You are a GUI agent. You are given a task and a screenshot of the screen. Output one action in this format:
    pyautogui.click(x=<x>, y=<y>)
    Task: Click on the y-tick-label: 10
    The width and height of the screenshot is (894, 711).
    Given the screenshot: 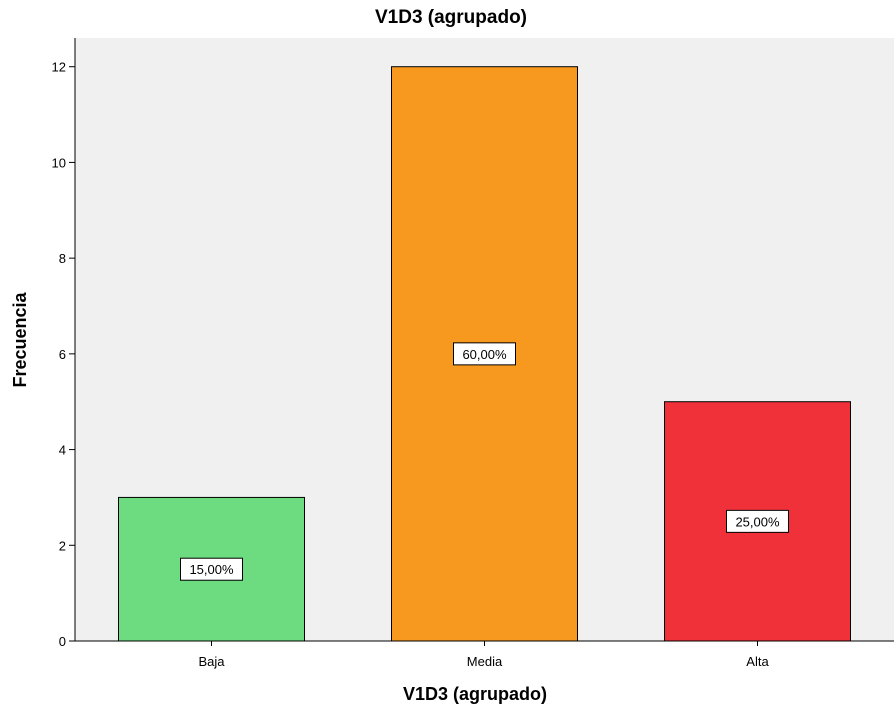 What is the action you would take?
    pyautogui.click(x=59, y=162)
    